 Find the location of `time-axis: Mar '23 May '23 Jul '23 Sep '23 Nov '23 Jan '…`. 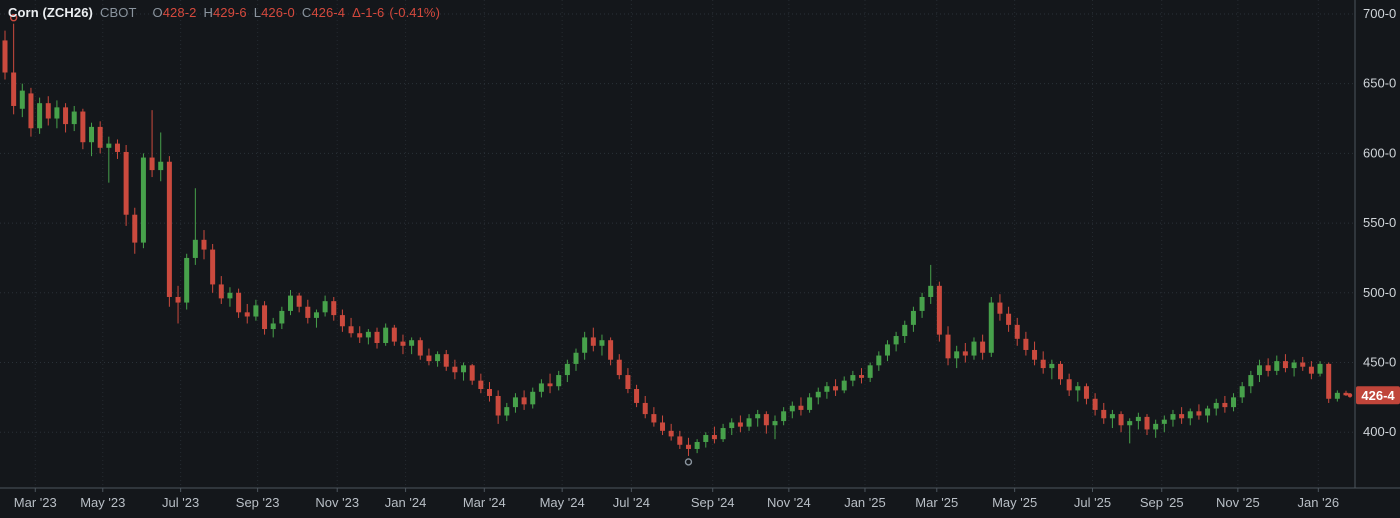

time-axis: Mar '23 May '23 Jul '23 Sep '23 Nov '23 Jan '… is located at coordinates (676, 499).